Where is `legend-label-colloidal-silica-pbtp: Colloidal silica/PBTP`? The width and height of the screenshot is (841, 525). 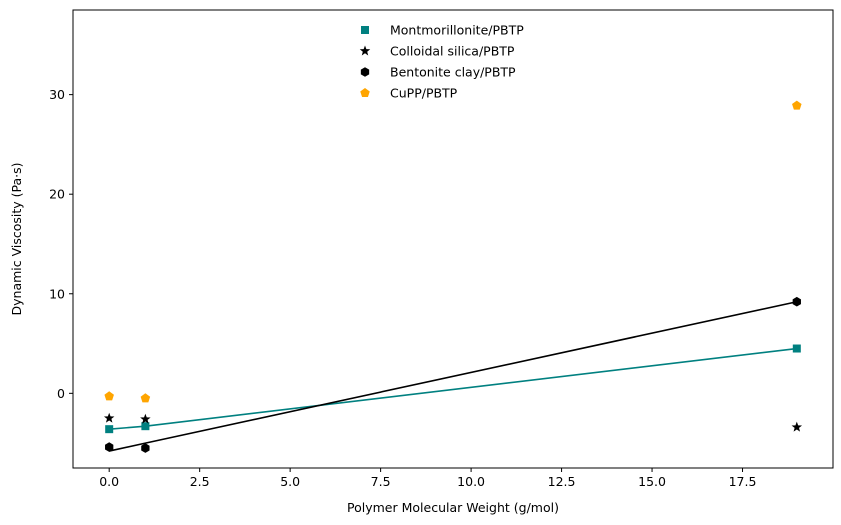
legend-label-colloidal-silica-pbtp: Colloidal silica/PBTP is located at coordinates (452, 51).